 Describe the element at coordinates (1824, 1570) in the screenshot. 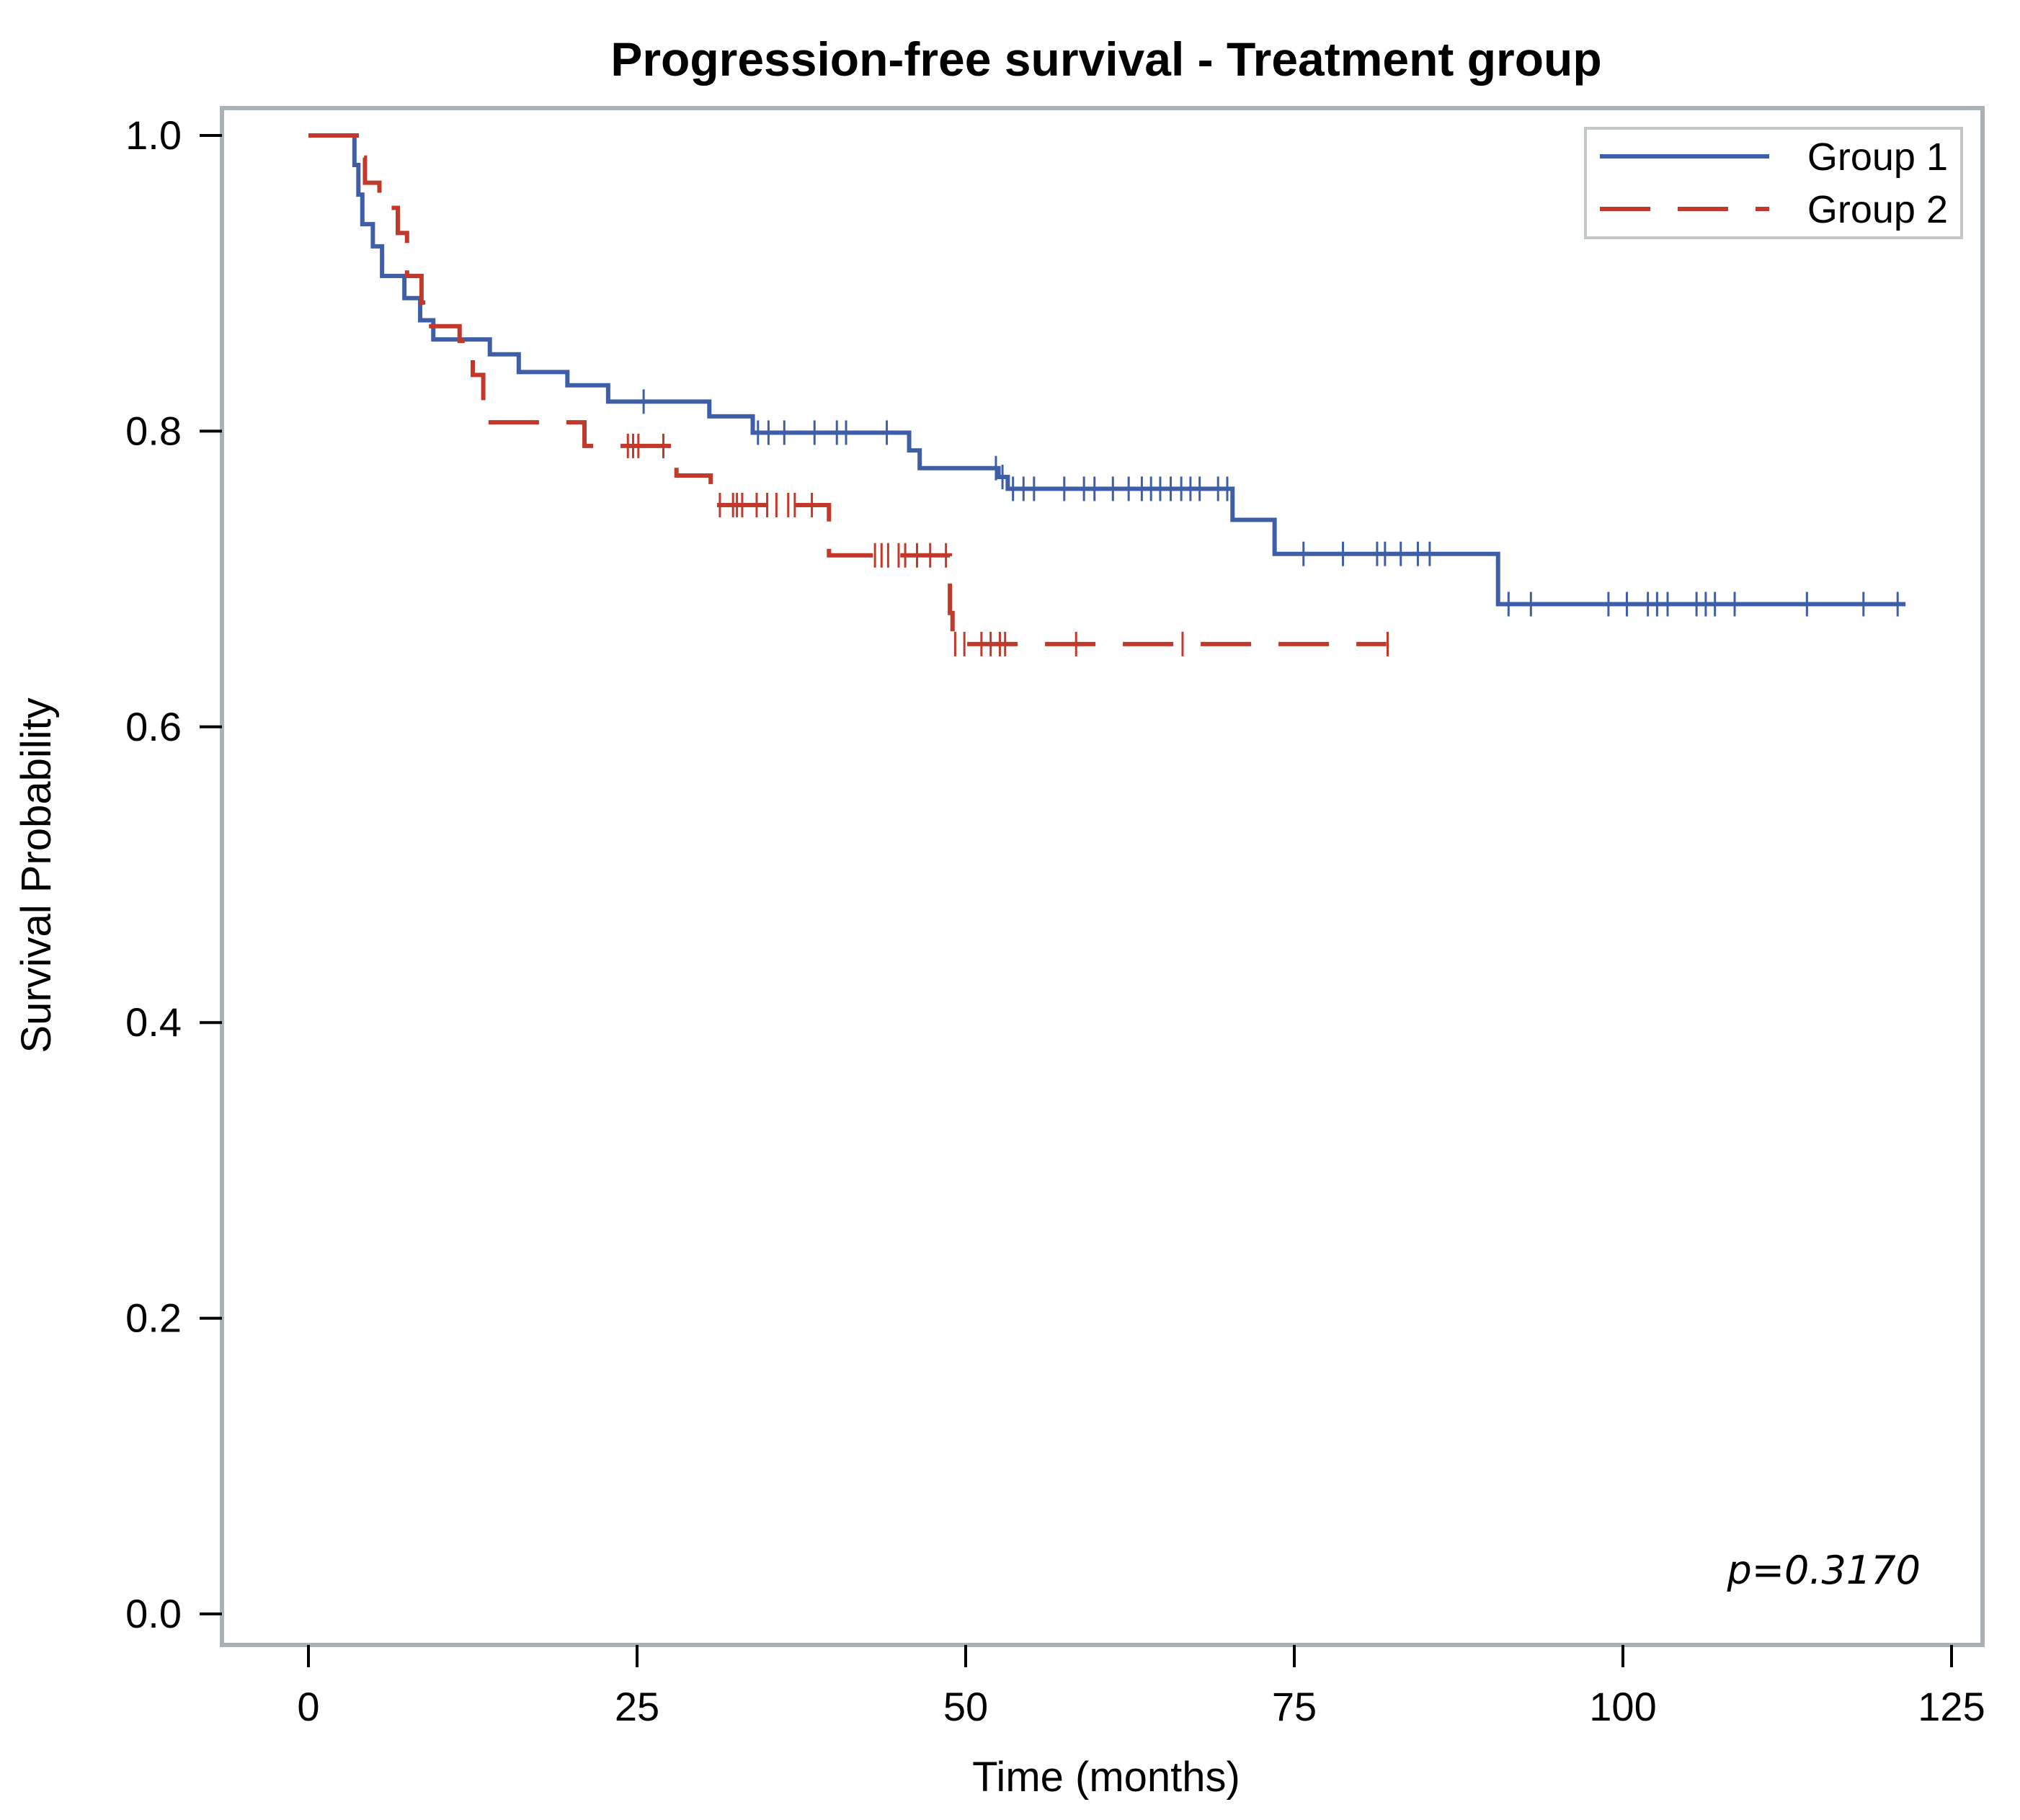

I see `p-value-annotation: p=0.3170` at that location.